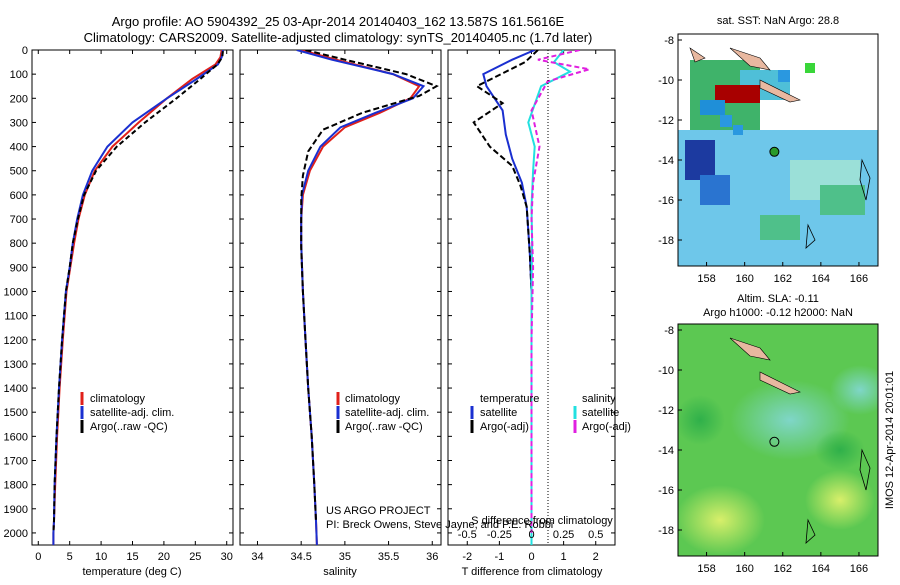 Image resolution: width=900 pixels, height=585 pixels. Describe the element at coordinates (16, 437) in the screenshot. I see `y-tick-label: 1600` at that location.